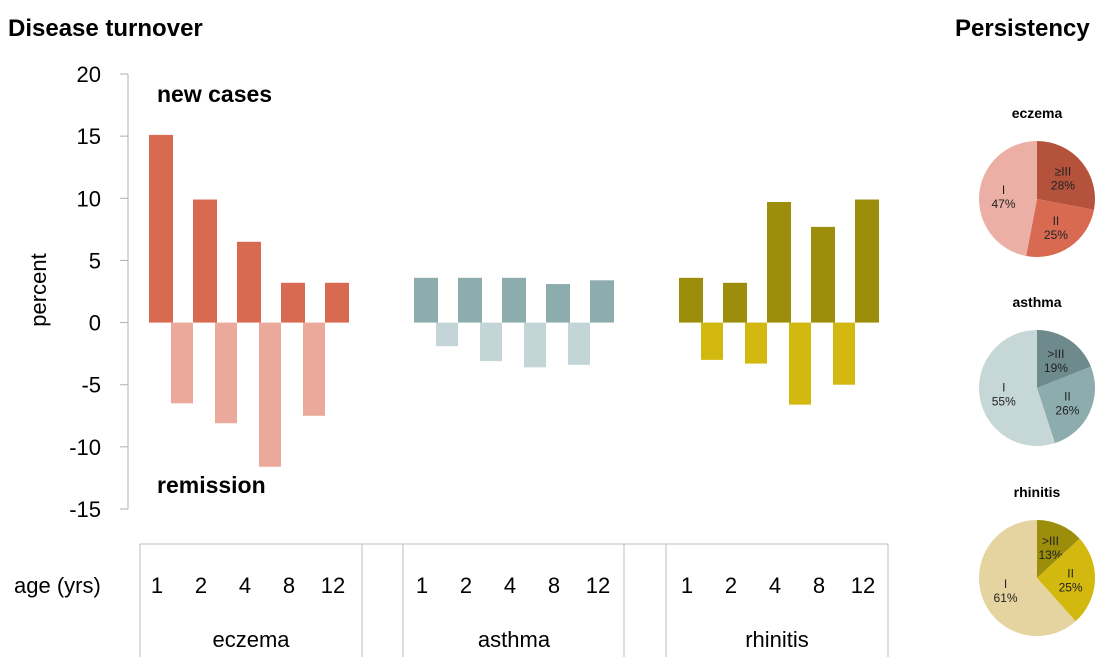 The image size is (1118, 657). Describe the element at coordinates (1071, 588) in the screenshot. I see `pie-slice-value-rhinitis-1: 25%` at that location.